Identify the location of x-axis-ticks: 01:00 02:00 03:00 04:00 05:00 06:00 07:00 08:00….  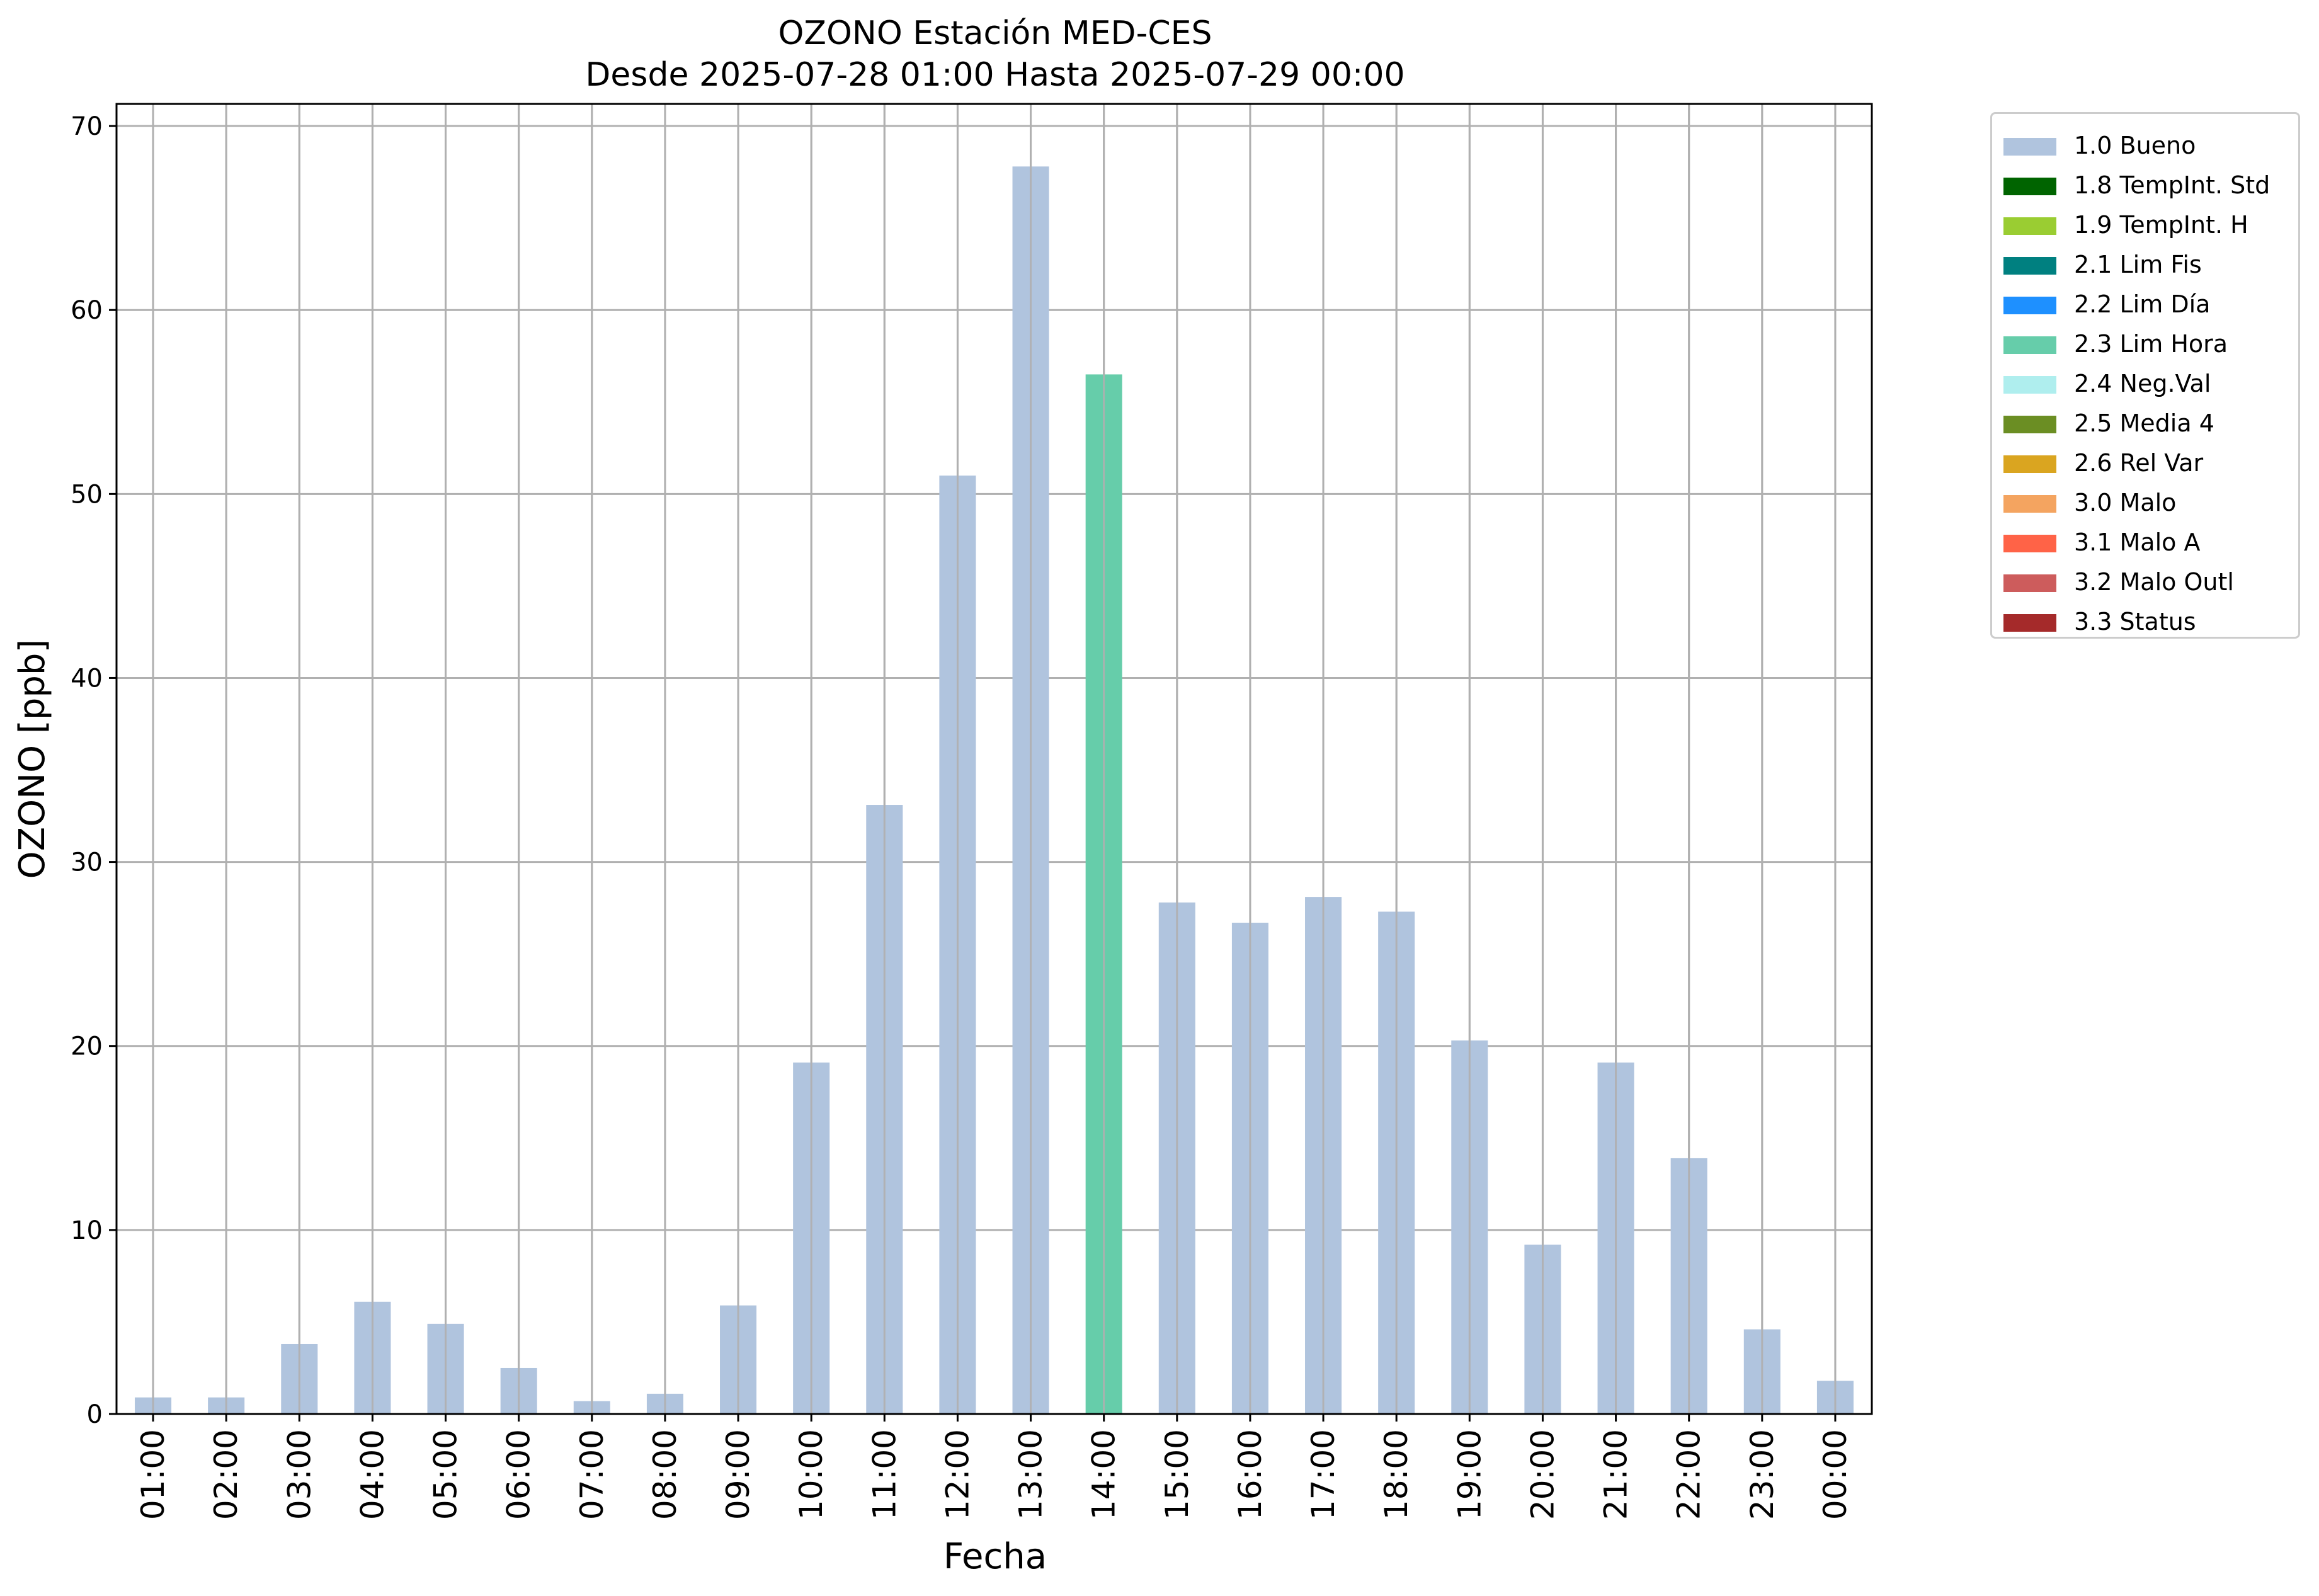
(994, 1467).